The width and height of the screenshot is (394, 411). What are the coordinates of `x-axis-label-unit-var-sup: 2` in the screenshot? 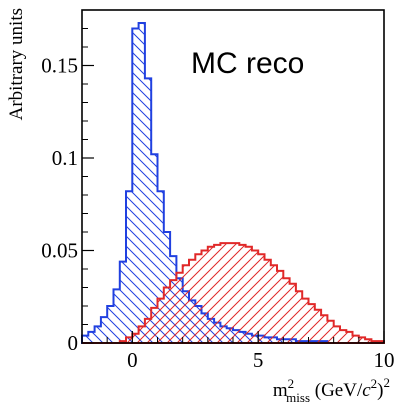 It's located at (374, 383).